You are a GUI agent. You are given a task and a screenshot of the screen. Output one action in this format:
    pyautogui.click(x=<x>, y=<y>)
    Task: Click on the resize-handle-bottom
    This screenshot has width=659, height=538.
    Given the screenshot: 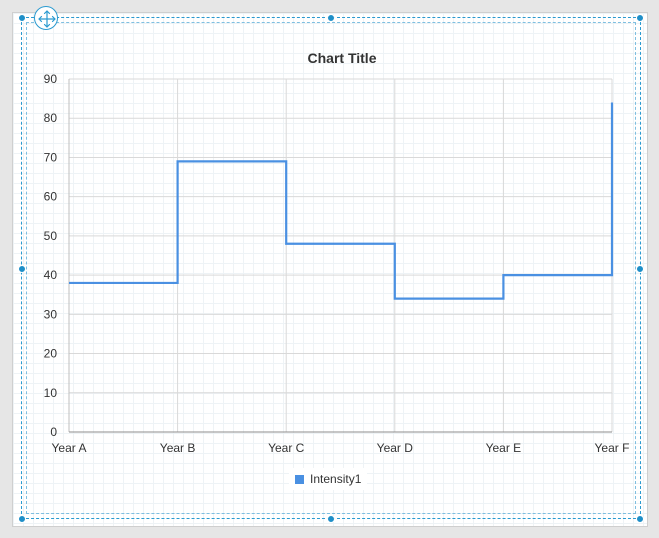 What is the action you would take?
    pyautogui.click(x=331, y=519)
    